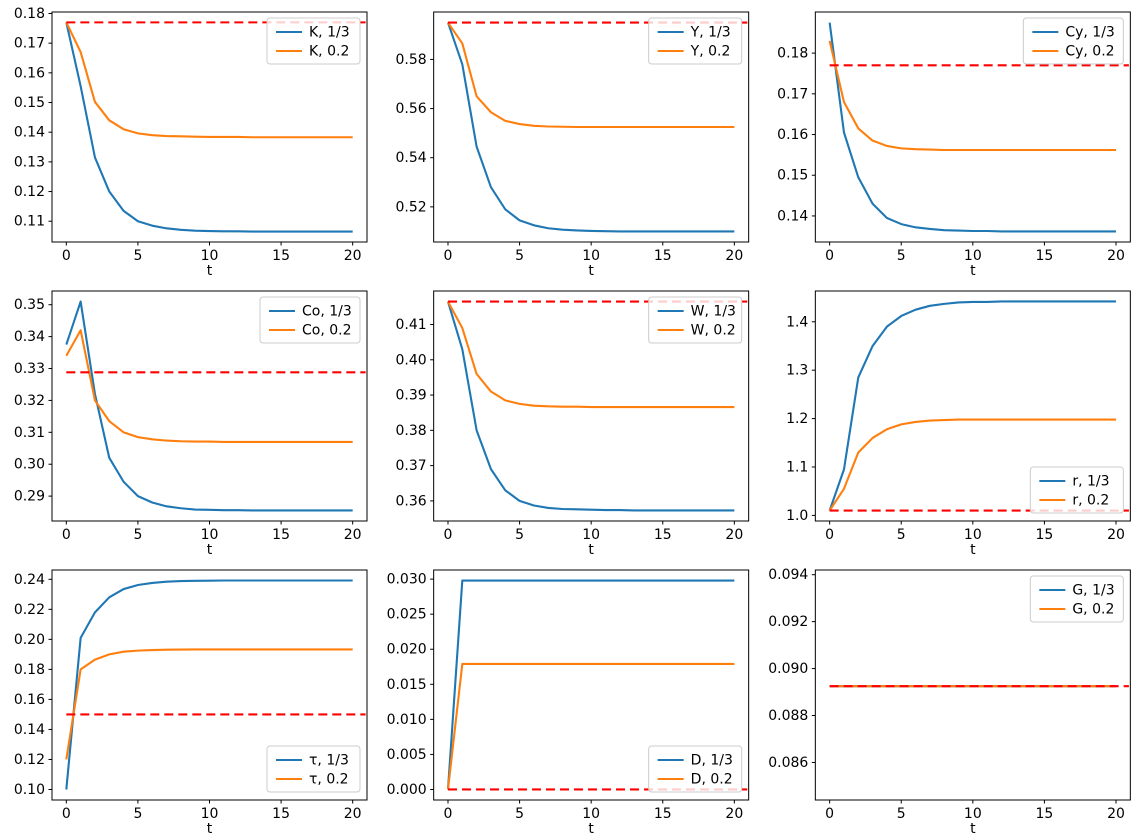 This screenshot has width=1145, height=837. Describe the element at coordinates (29, 133) in the screenshot. I see `y-tick-label: 0.14` at that location.